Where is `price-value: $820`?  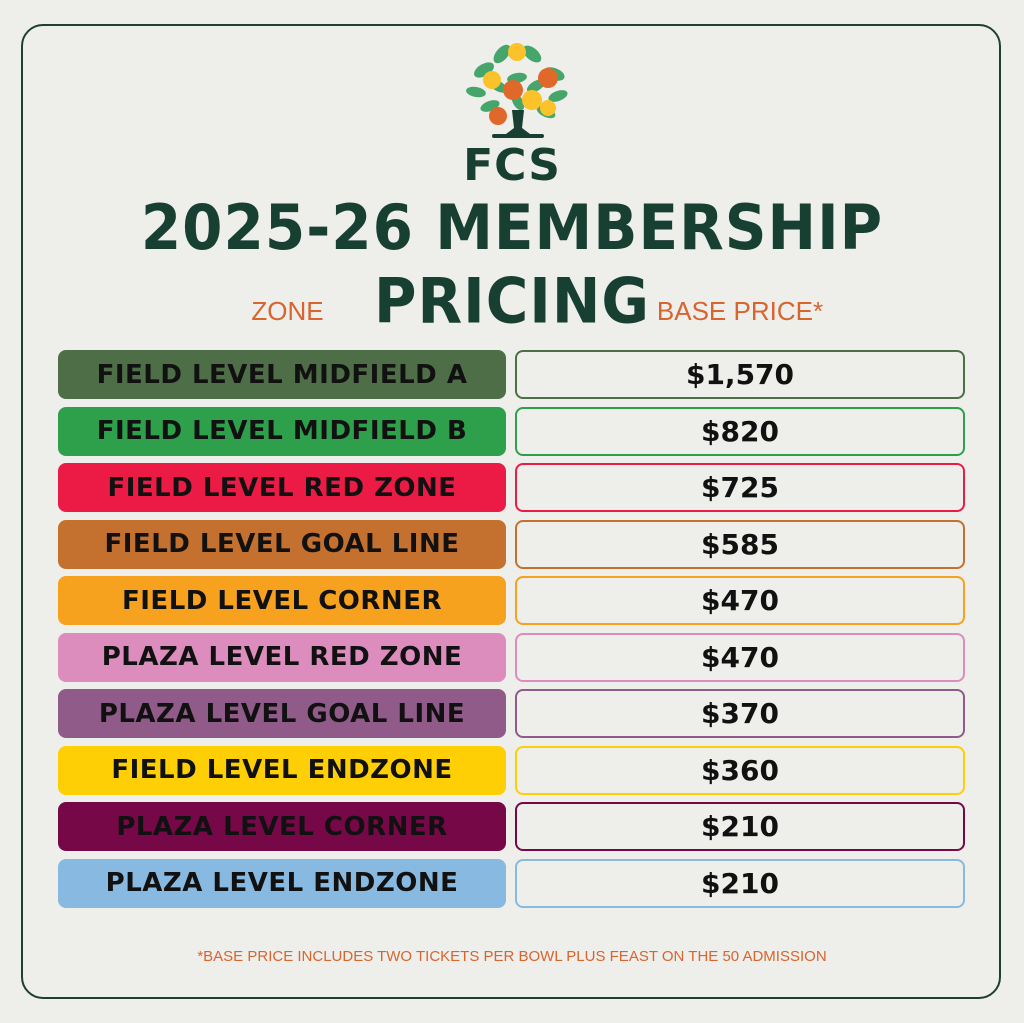 price-value: $820 is located at coordinates (740, 431).